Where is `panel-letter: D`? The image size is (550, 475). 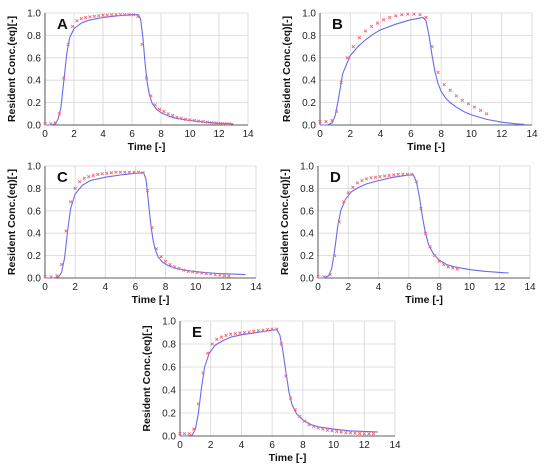 panel-letter: D is located at coordinates (335, 177).